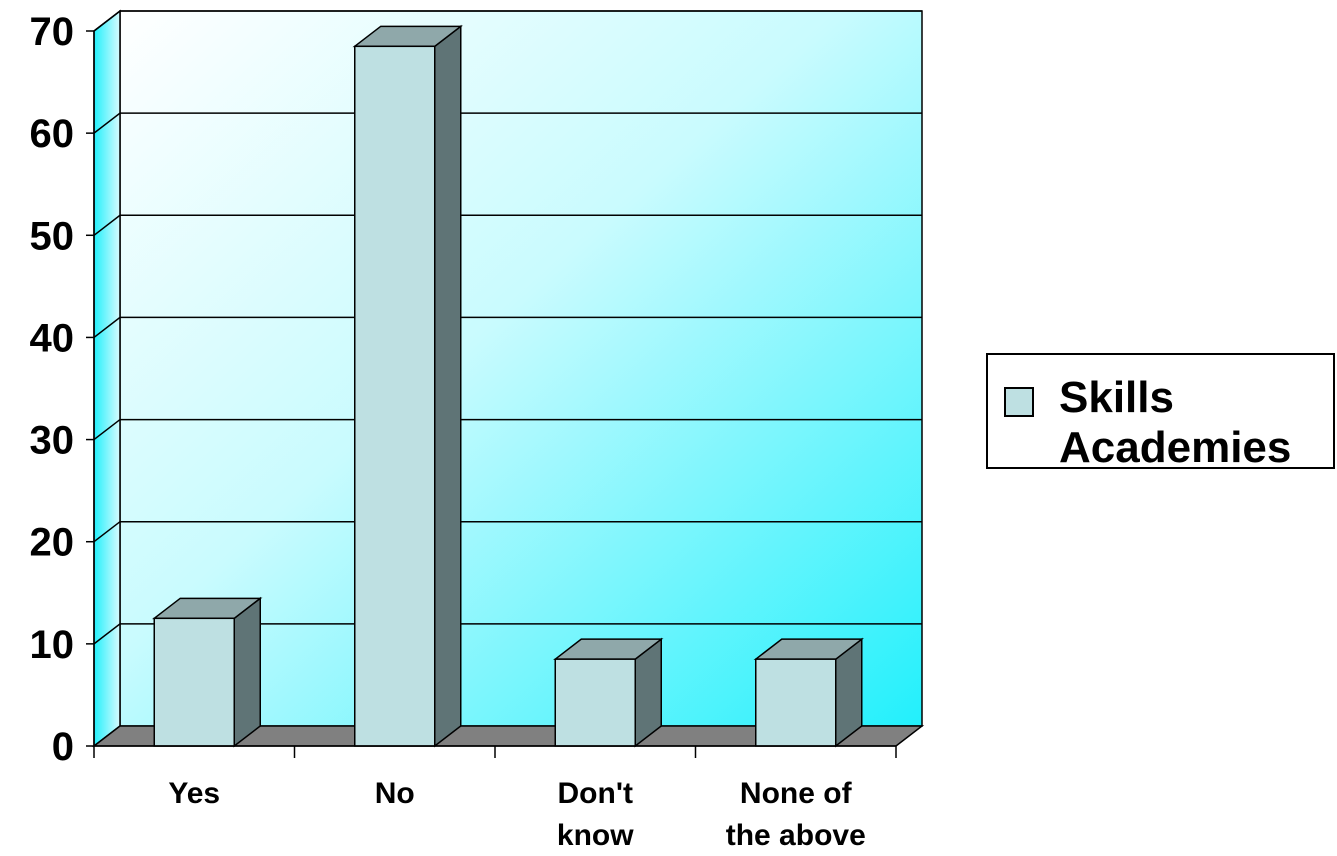 The image size is (1337, 856). I want to click on legend: Skills Academies, so click(1160, 412).